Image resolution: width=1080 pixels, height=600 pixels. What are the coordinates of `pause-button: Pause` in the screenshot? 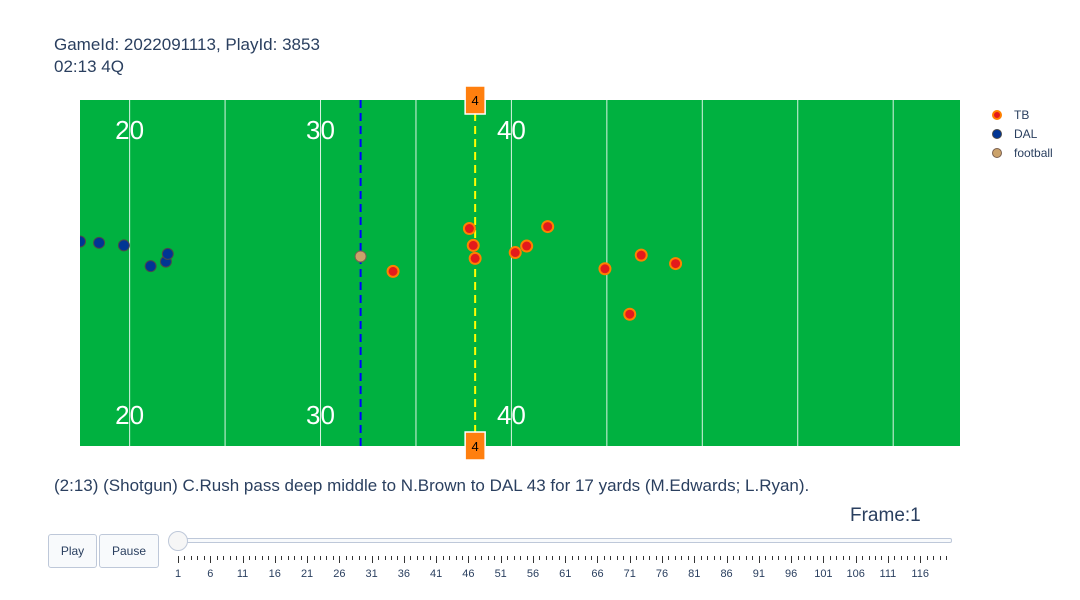 It's located at (129, 551).